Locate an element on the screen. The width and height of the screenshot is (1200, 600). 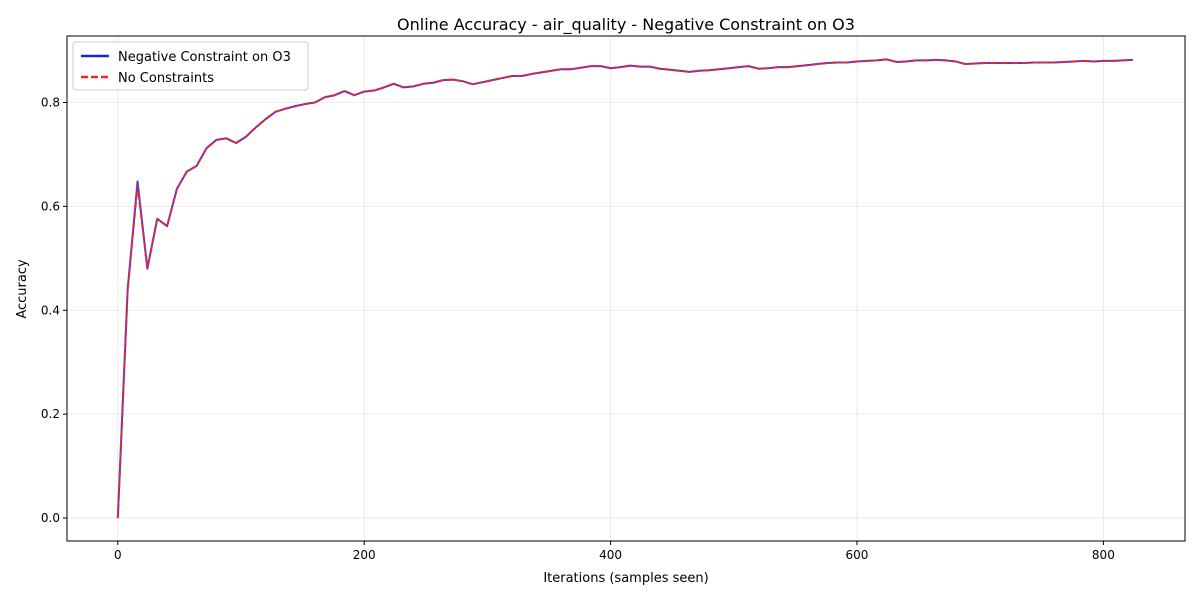
legend: Negative Constraint on O3 No Constraints is located at coordinates (190, 66).